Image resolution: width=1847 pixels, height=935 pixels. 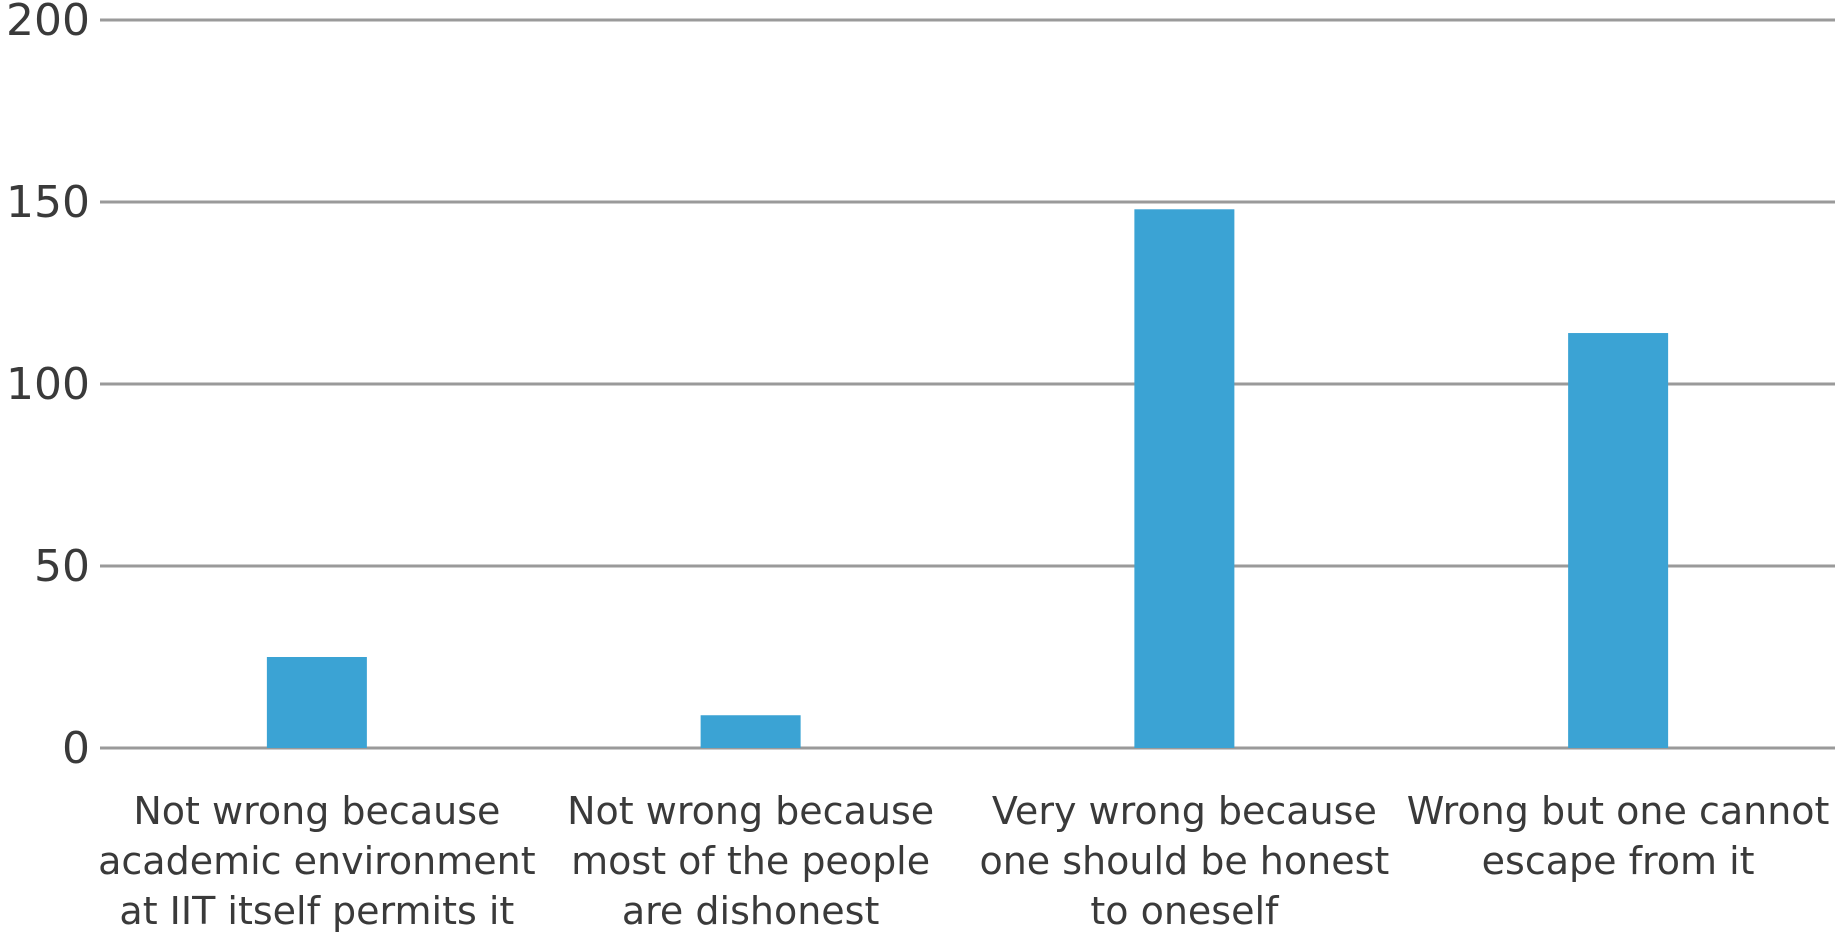 I want to click on y-axis-tick-labels: 0 50 100 150 200, so click(x=48, y=387).